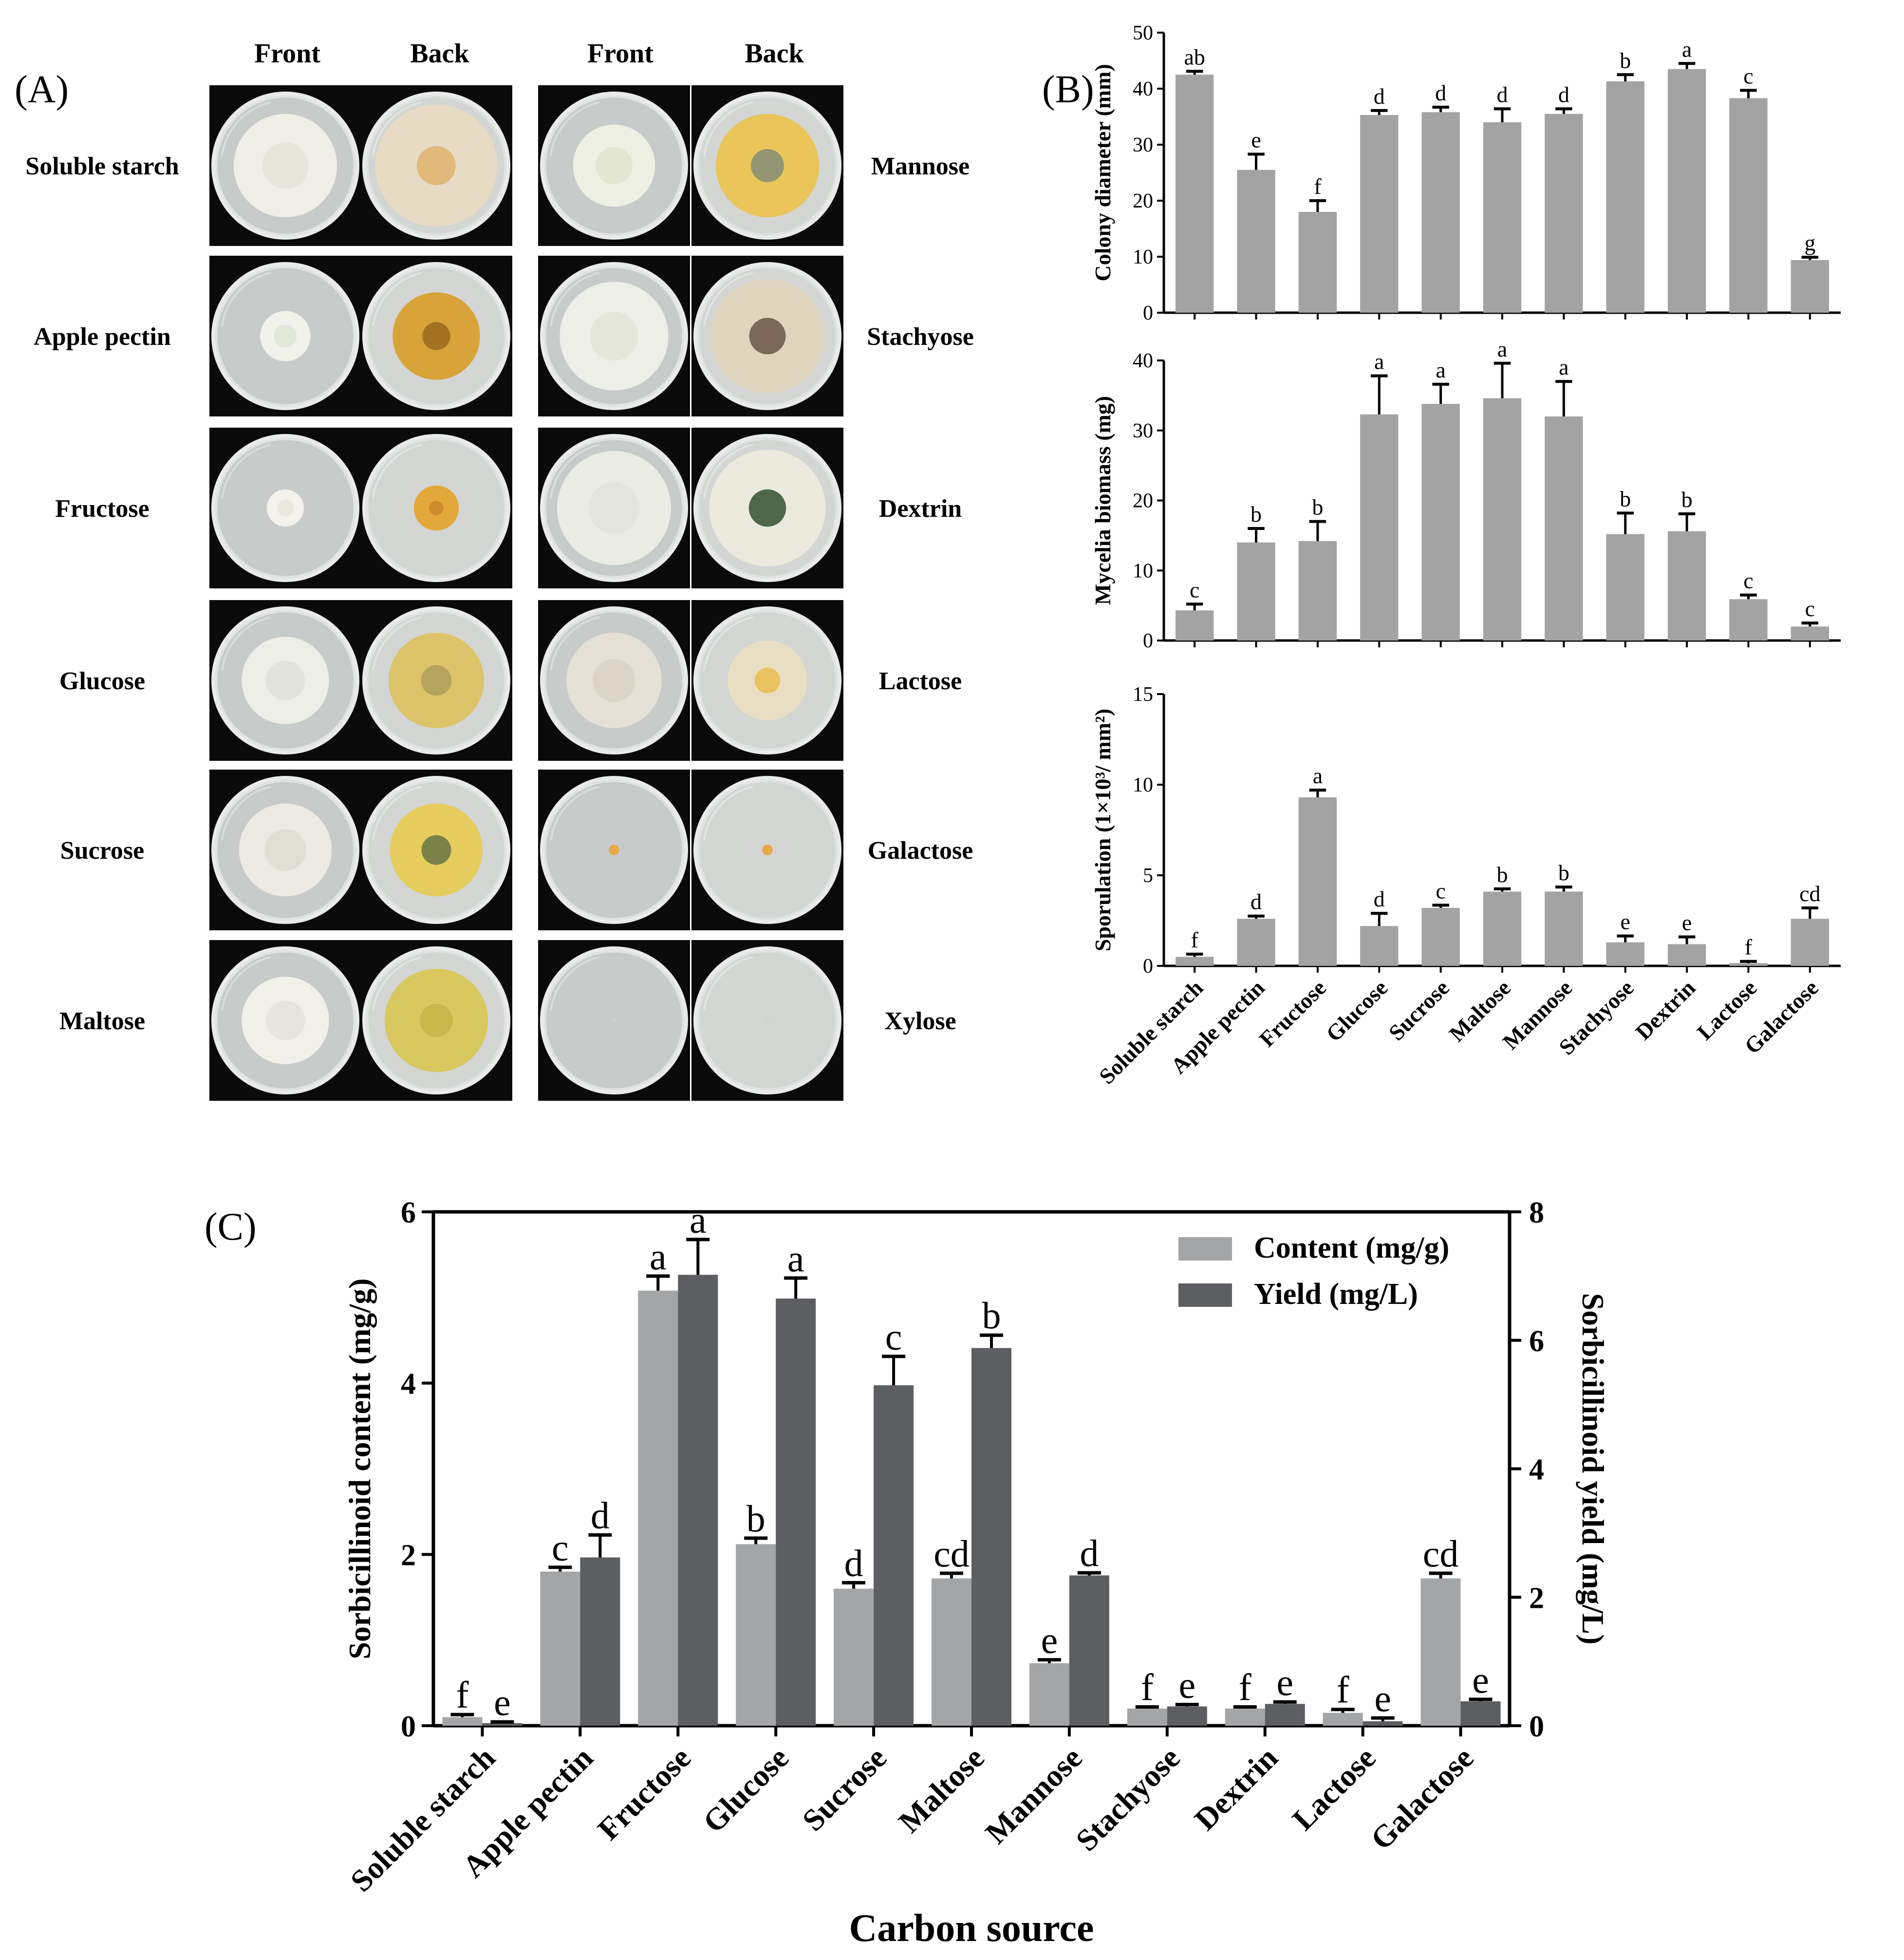 The height and width of the screenshot is (1960, 1904). I want to click on plate-maltose-back, so click(436, 1021).